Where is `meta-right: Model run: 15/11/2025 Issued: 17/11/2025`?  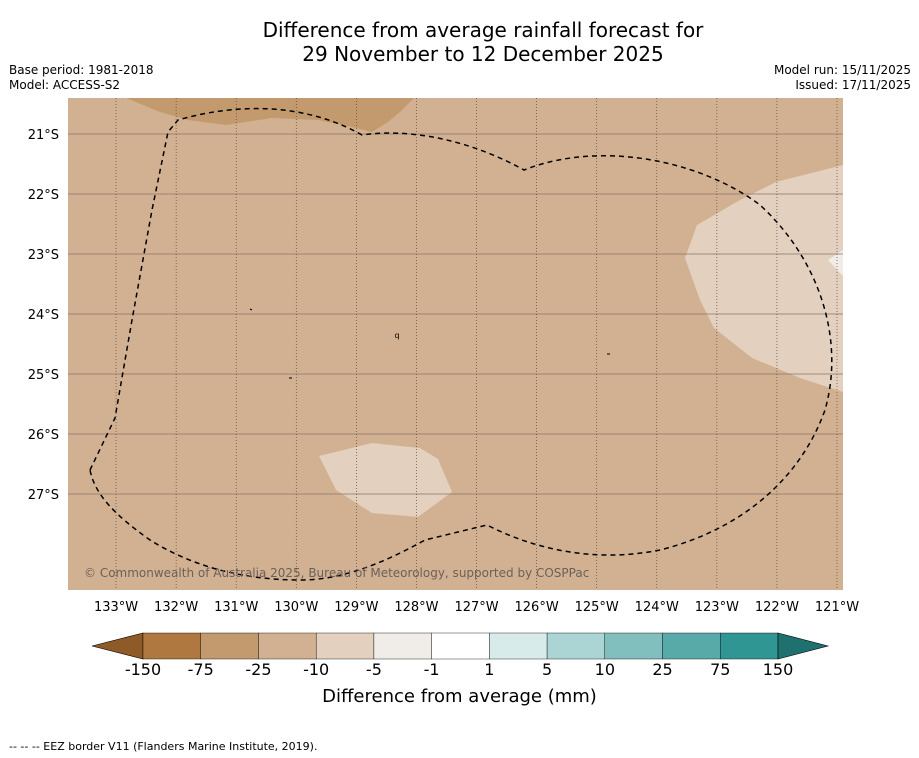 meta-right: Model run: 15/11/2025 Issued: 17/11/2025 is located at coordinates (842, 78).